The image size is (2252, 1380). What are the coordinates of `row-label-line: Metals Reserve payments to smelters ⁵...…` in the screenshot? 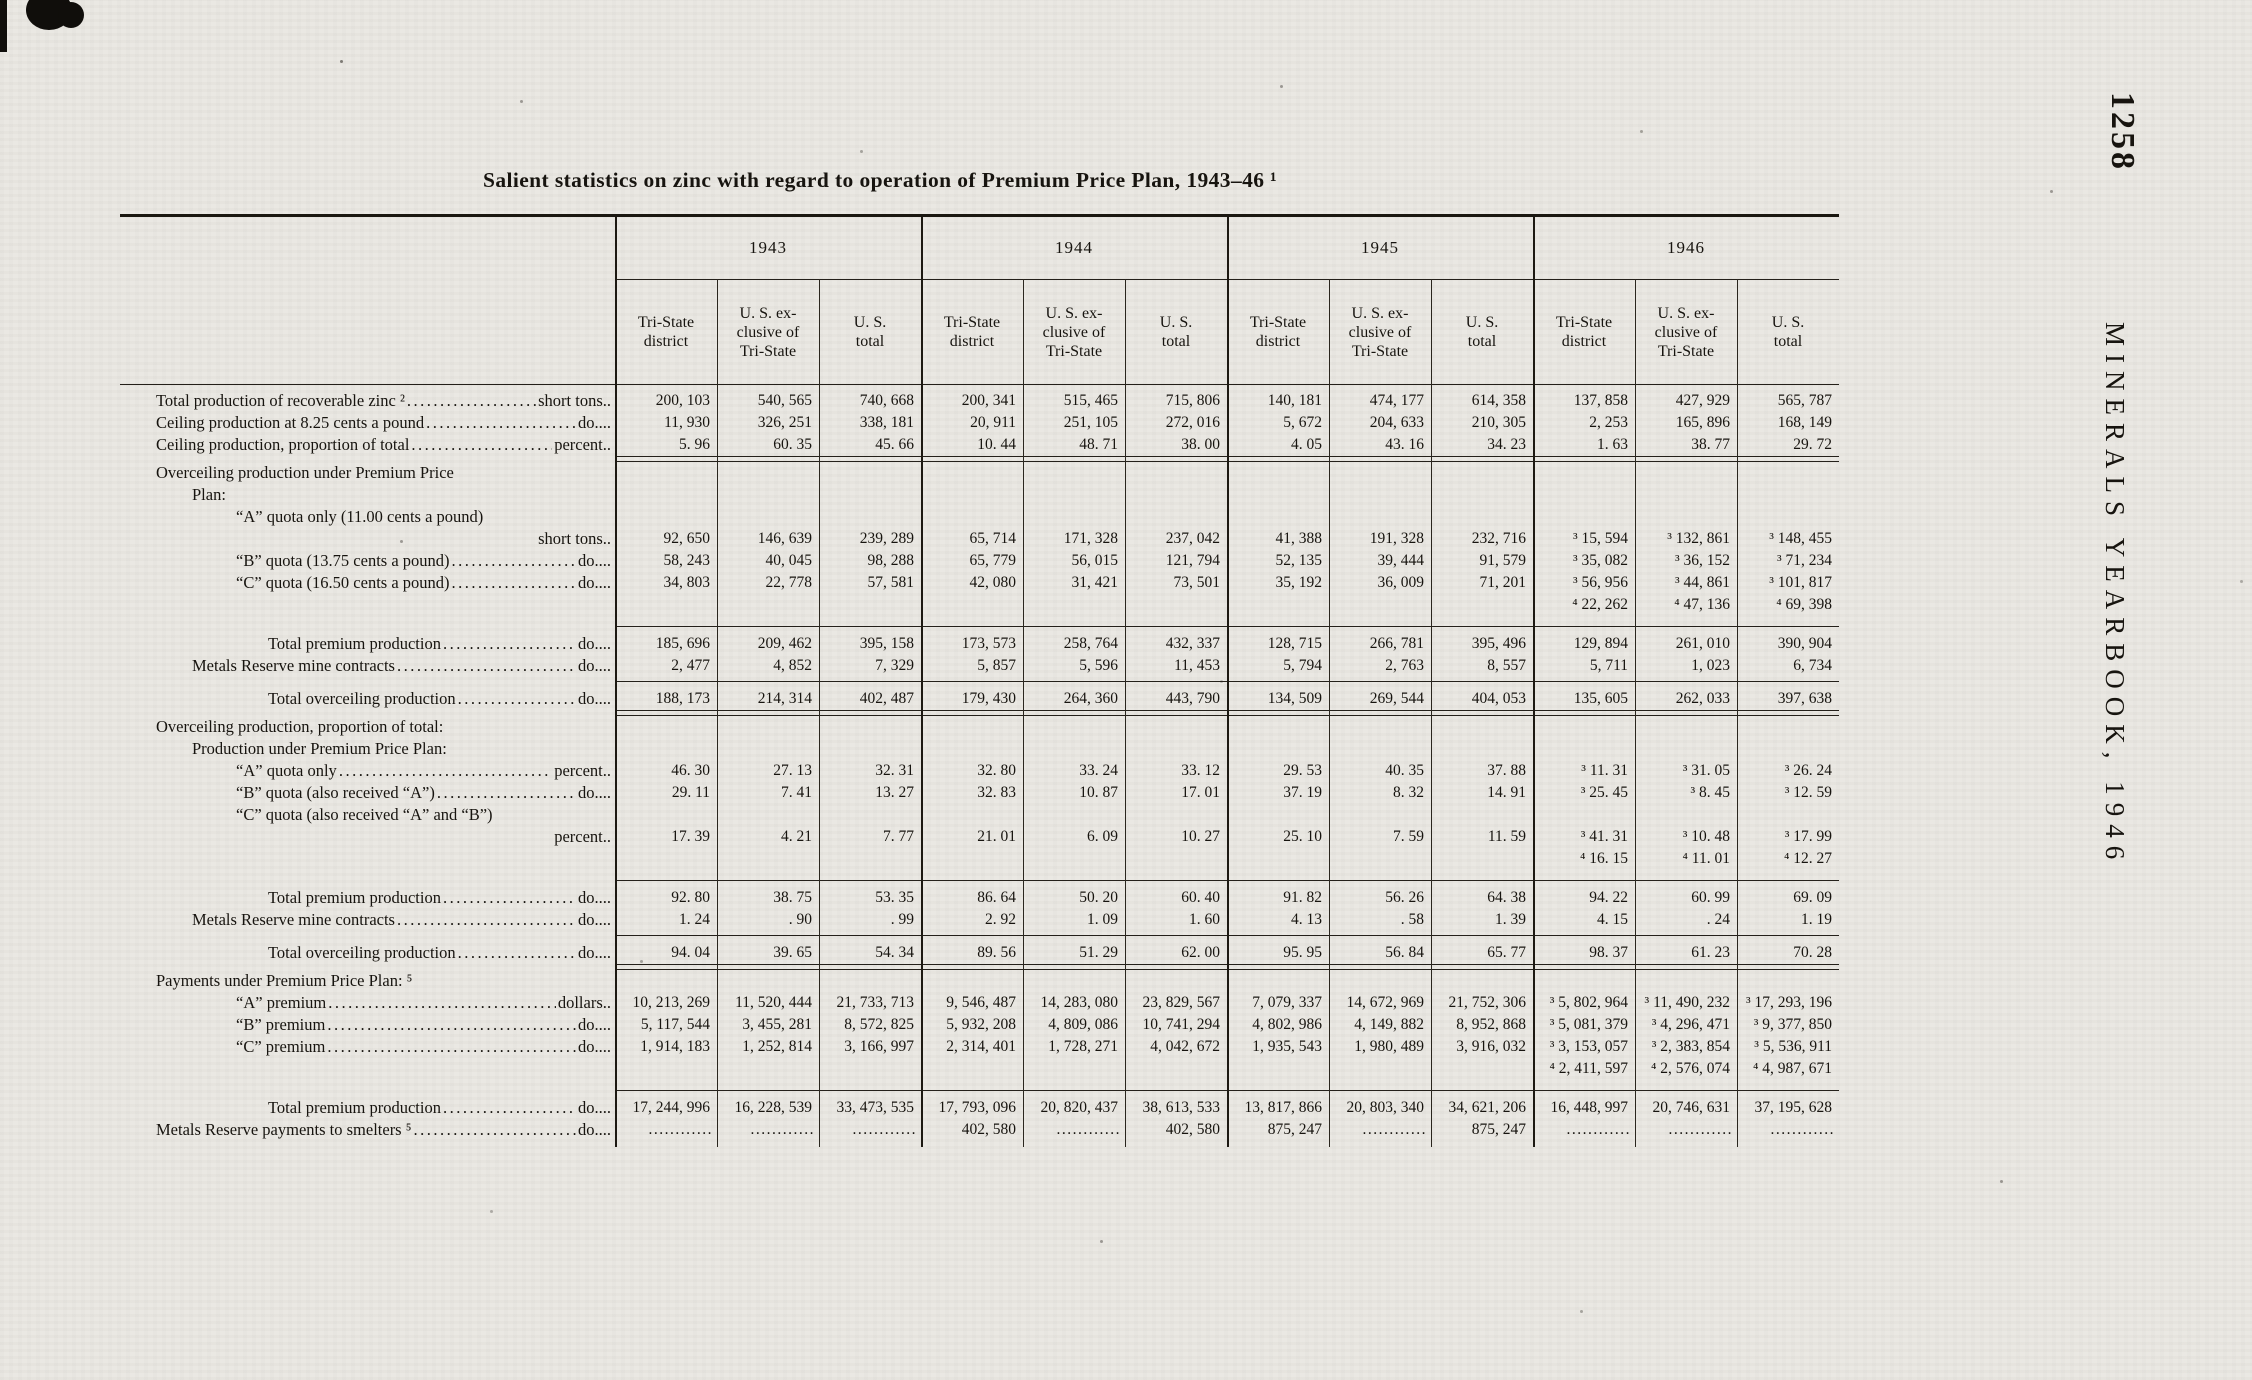 It's located at (383, 1130).